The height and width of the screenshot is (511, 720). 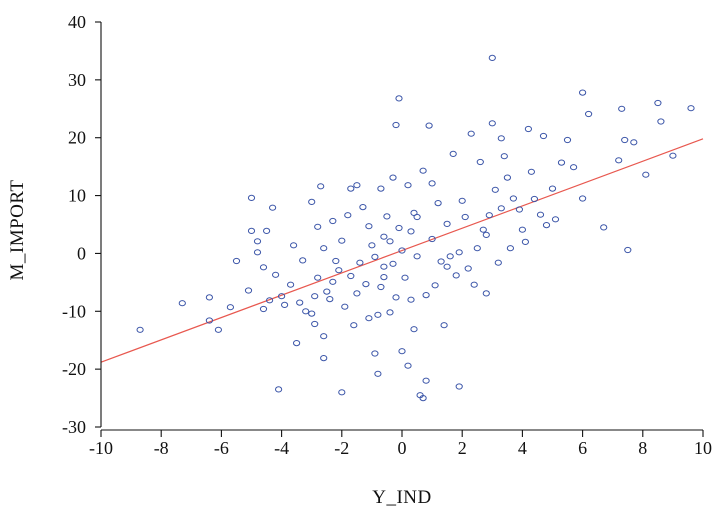 What do you see at coordinates (281, 448) in the screenshot?
I see `x-tick-label: -4` at bounding box center [281, 448].